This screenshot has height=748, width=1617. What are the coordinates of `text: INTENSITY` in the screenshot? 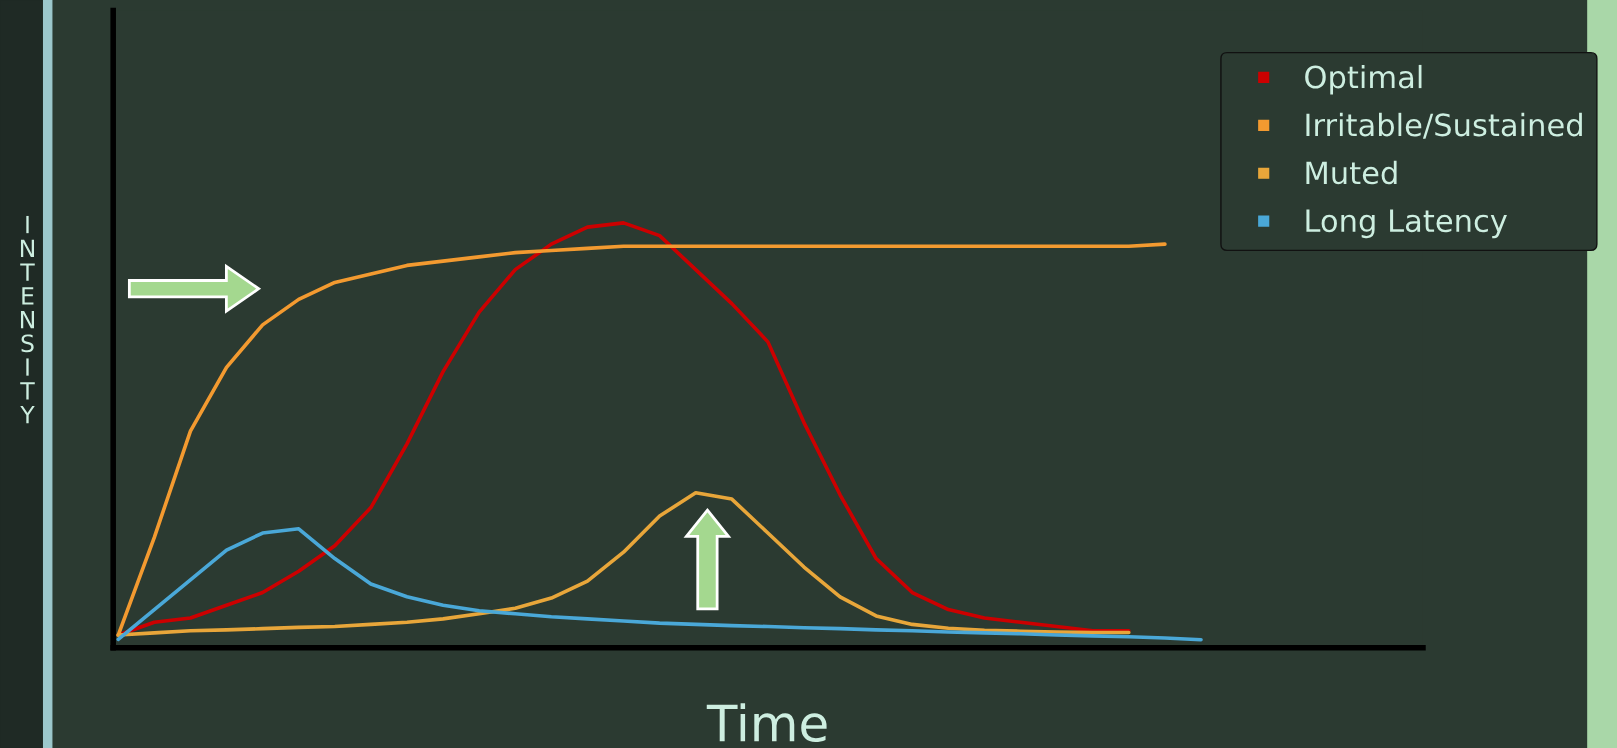 It's located at (27, 319).